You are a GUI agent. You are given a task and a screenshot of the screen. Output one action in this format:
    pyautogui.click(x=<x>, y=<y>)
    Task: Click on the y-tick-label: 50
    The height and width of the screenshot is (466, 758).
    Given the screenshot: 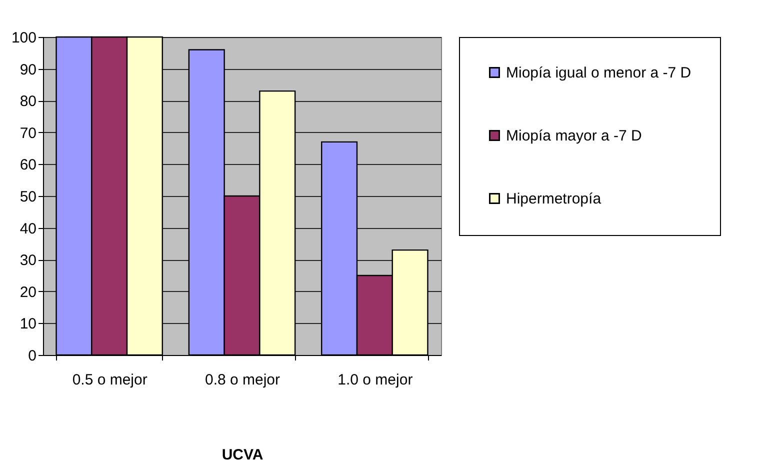 What is the action you would take?
    pyautogui.click(x=28, y=197)
    